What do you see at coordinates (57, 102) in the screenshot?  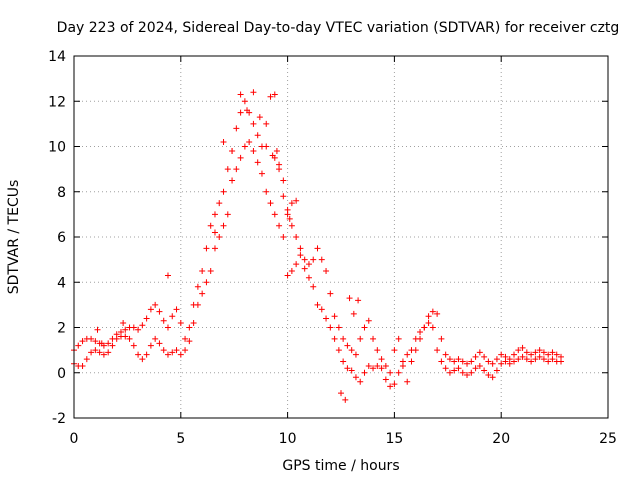 I see `y-tick-label: 12` at bounding box center [57, 102].